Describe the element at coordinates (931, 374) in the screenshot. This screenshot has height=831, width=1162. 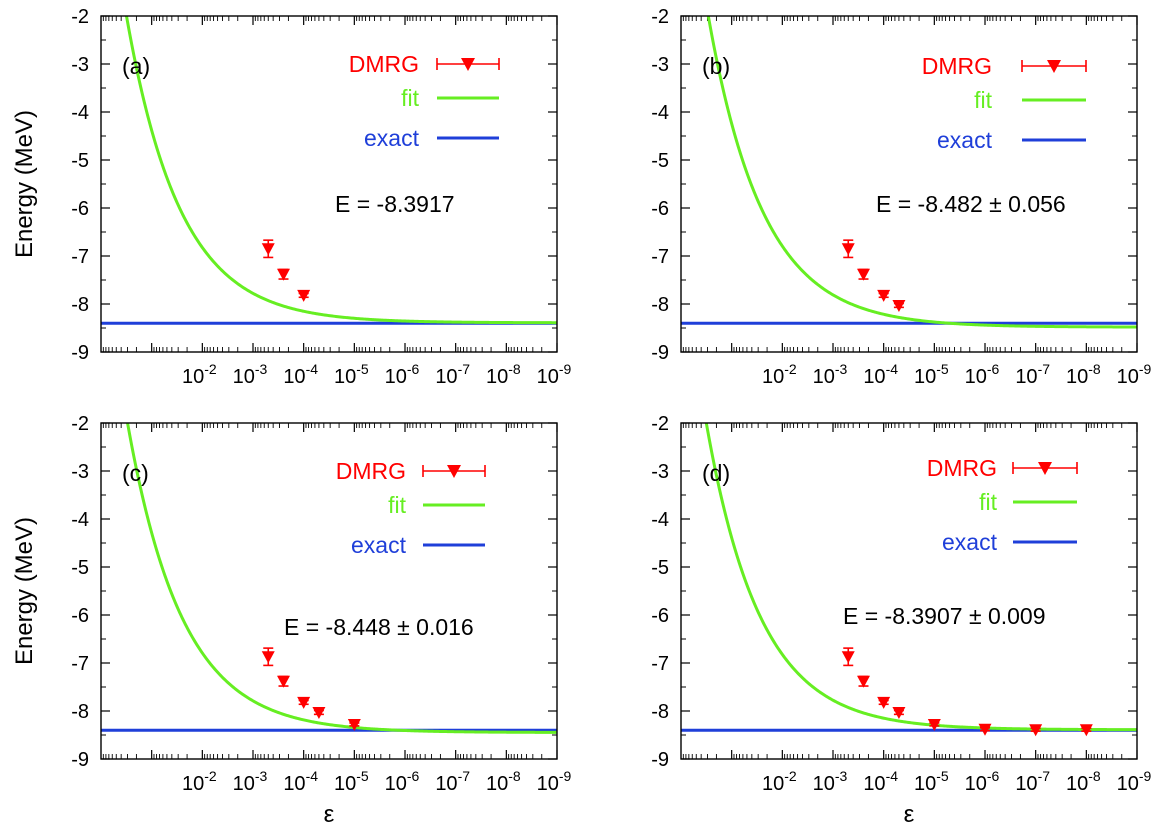
I see `x-tick-label: 10⁻⁵` at that location.